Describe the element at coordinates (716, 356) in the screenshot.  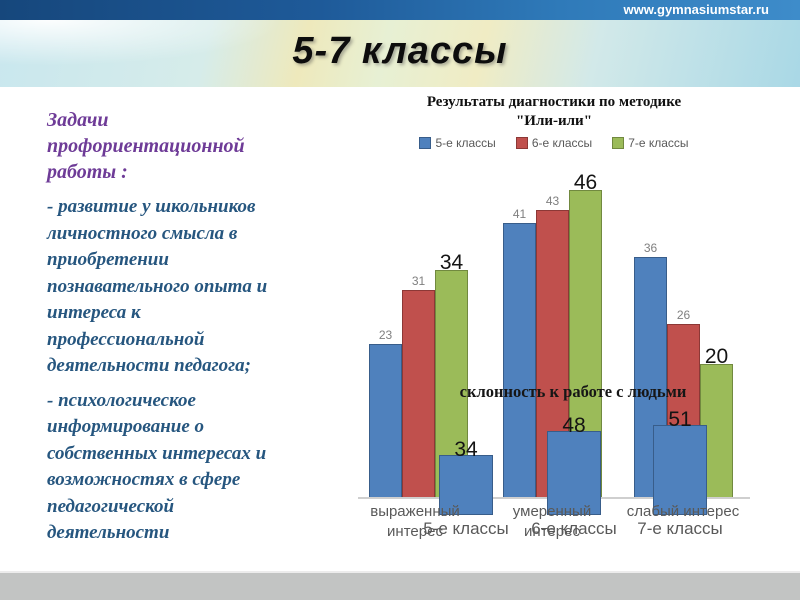
I see `bar-value-label: 20` at that location.